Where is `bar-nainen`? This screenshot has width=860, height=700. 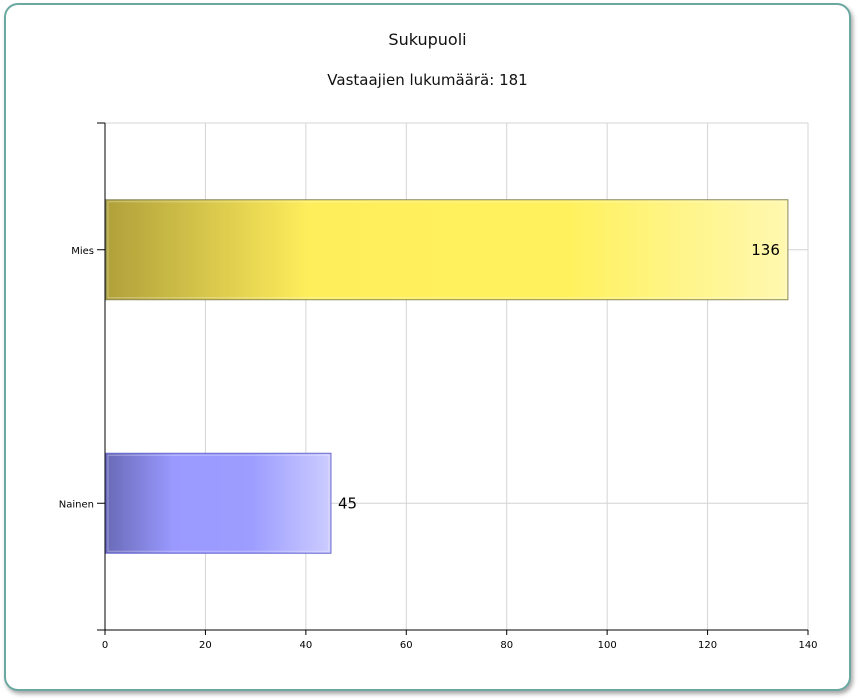 bar-nainen is located at coordinates (218, 503).